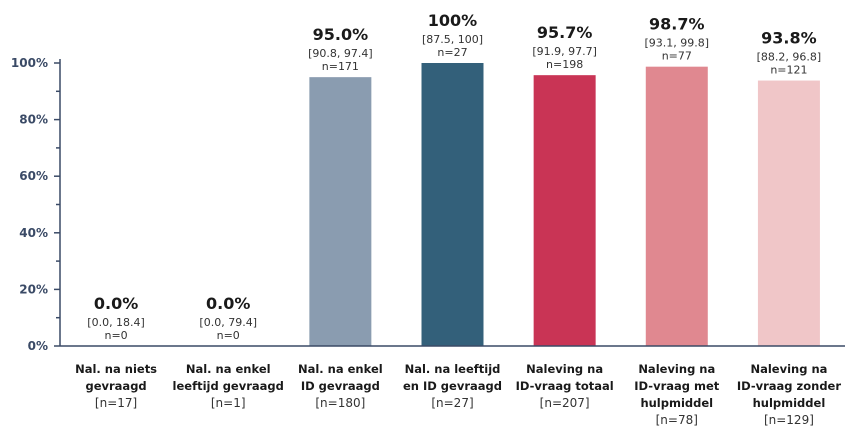  Describe the element at coordinates (788, 70) in the screenshot. I see `n-label: n=121` at that location.